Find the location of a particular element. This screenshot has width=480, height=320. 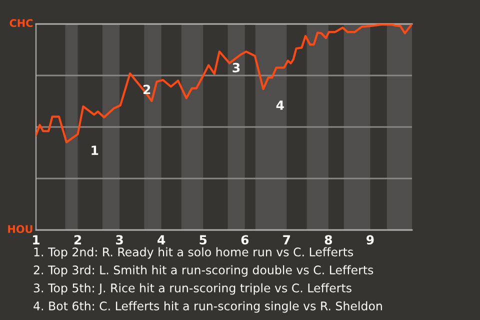

text: 2. Top 3rd: L. Smith hit a run-scoring double vs C. Lefferts is located at coordinates (204, 271).